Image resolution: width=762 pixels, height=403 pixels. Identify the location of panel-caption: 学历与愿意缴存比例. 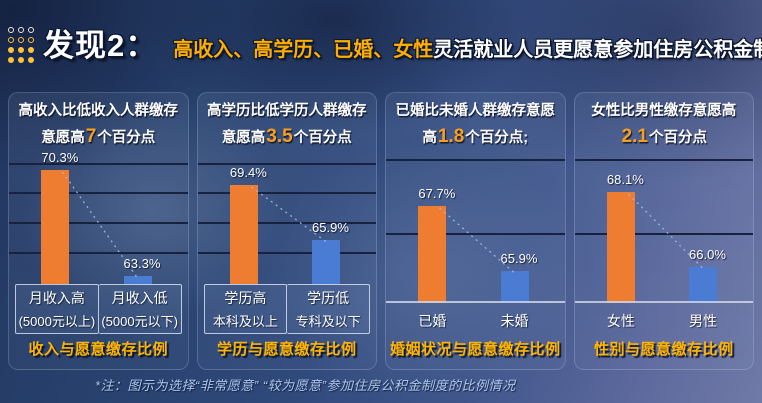
(286, 349).